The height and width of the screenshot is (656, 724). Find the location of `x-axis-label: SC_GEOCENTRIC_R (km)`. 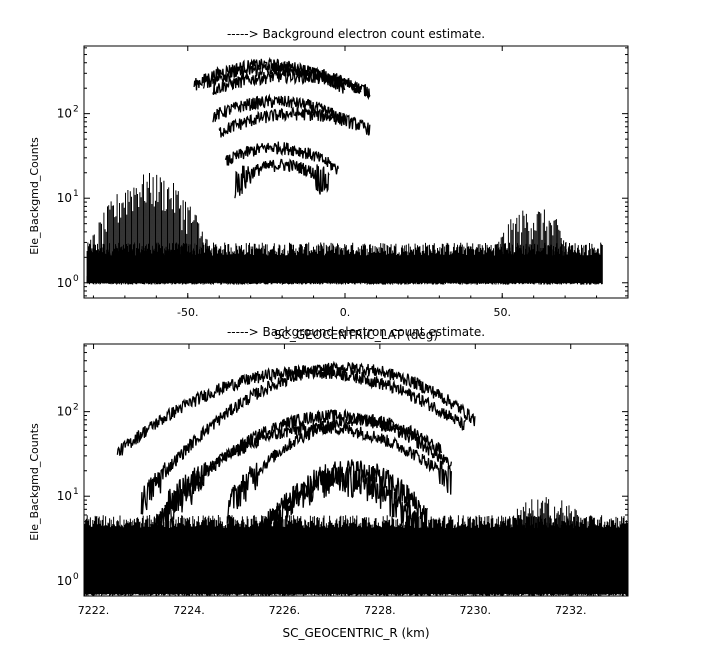

x-axis-label: SC_GEOCENTRIC_R (km) is located at coordinates (356, 633).